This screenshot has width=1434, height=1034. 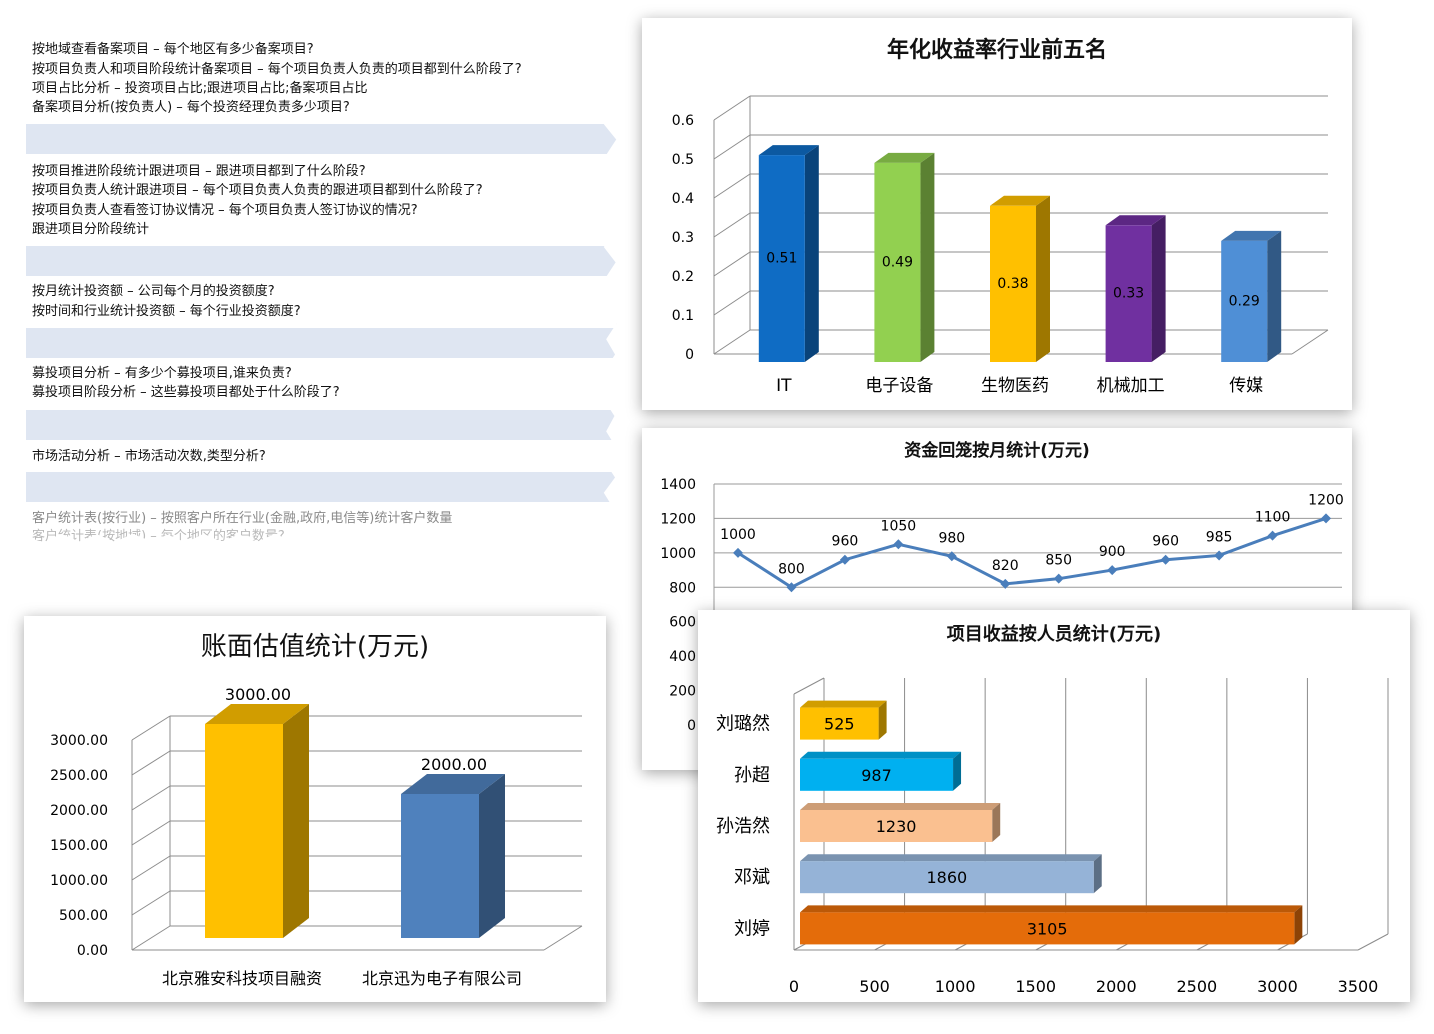 What do you see at coordinates (79, 776) in the screenshot?
I see `y-tick-label: 2500.00` at bounding box center [79, 776].